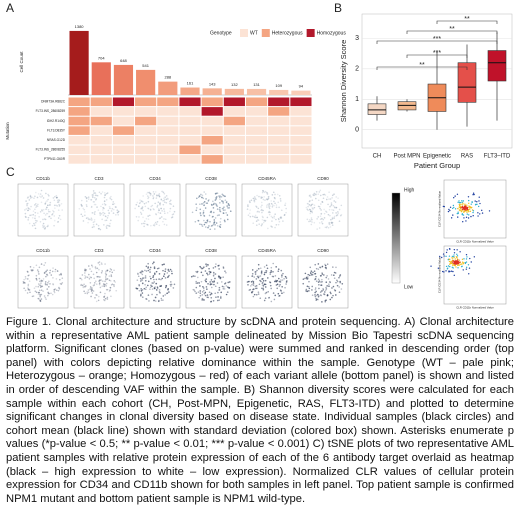 The width and height of the screenshot is (520, 506). I want to click on color-scale, so click(396, 238).